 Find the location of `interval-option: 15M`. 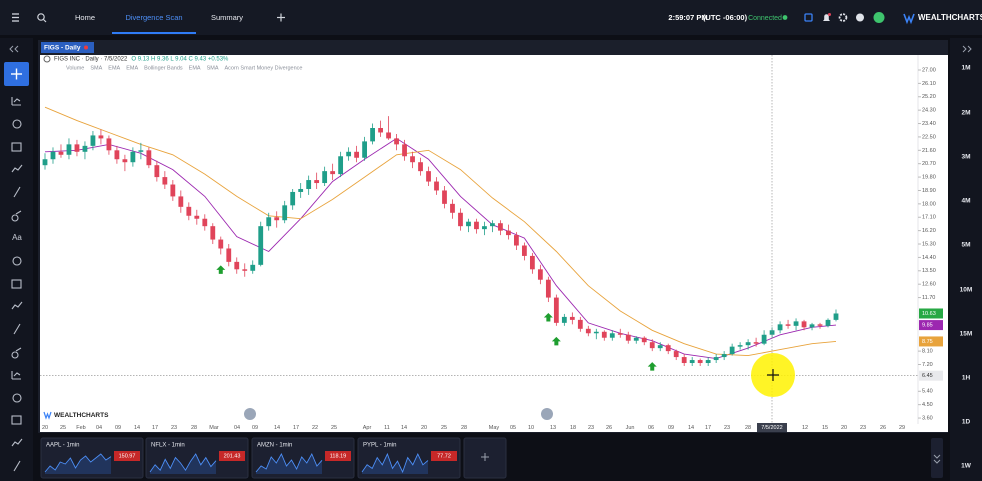

interval-option: 15M is located at coordinates (966, 334).